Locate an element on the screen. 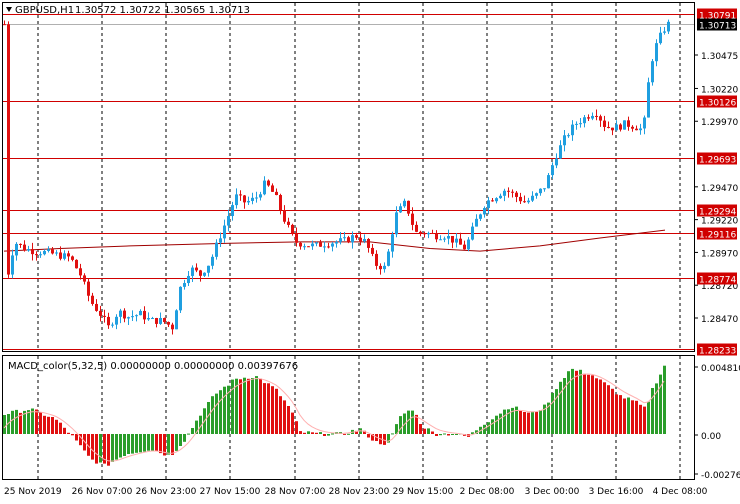  price-axis-label: 1.30220 is located at coordinates (719, 90).